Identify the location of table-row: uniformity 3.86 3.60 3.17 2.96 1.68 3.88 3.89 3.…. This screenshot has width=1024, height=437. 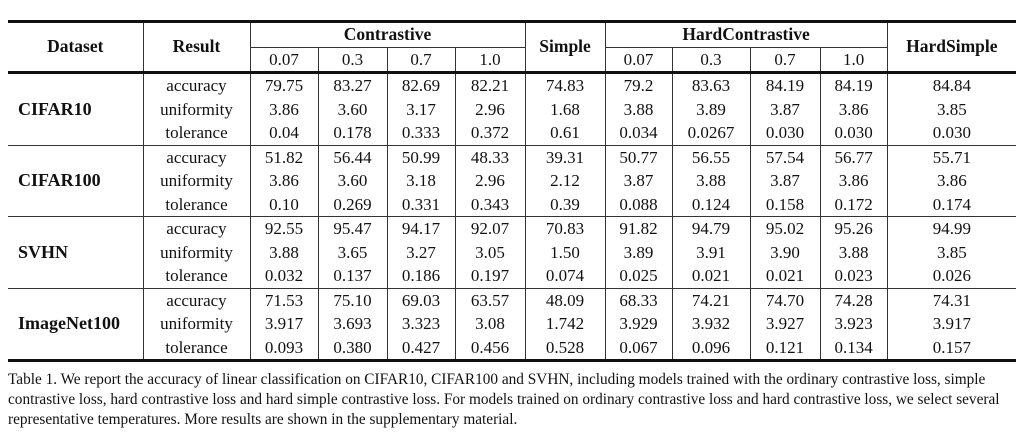
(512, 109).